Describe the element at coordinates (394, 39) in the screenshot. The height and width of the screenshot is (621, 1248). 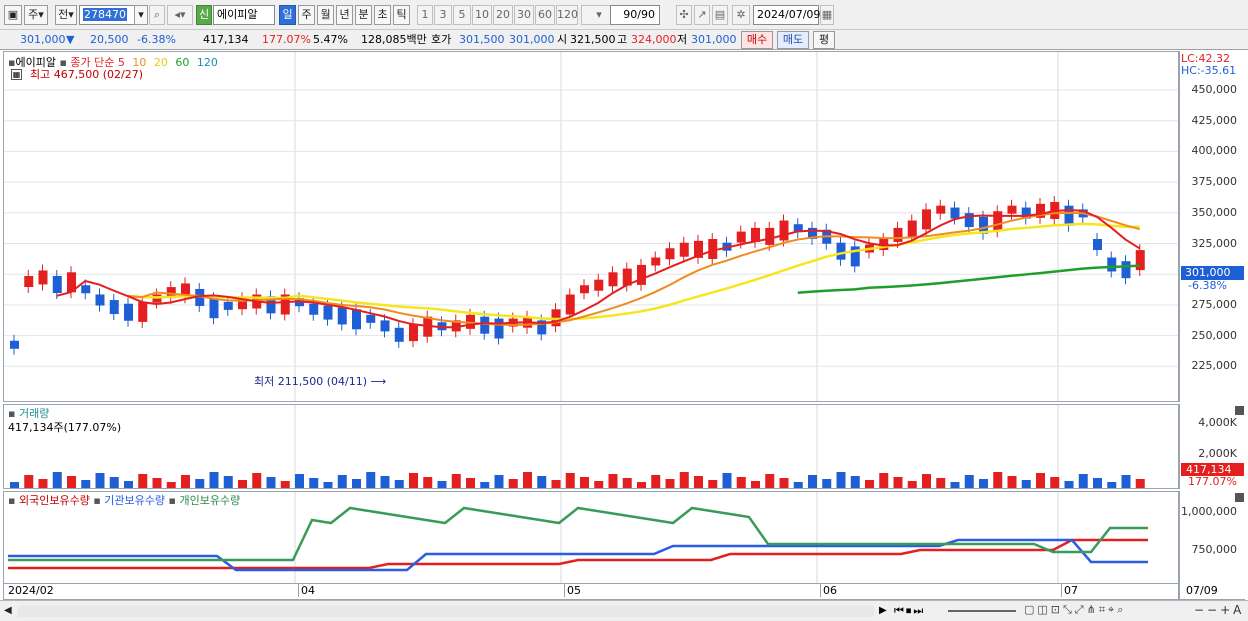
I see `trade-amount: 128,085백만` at that location.